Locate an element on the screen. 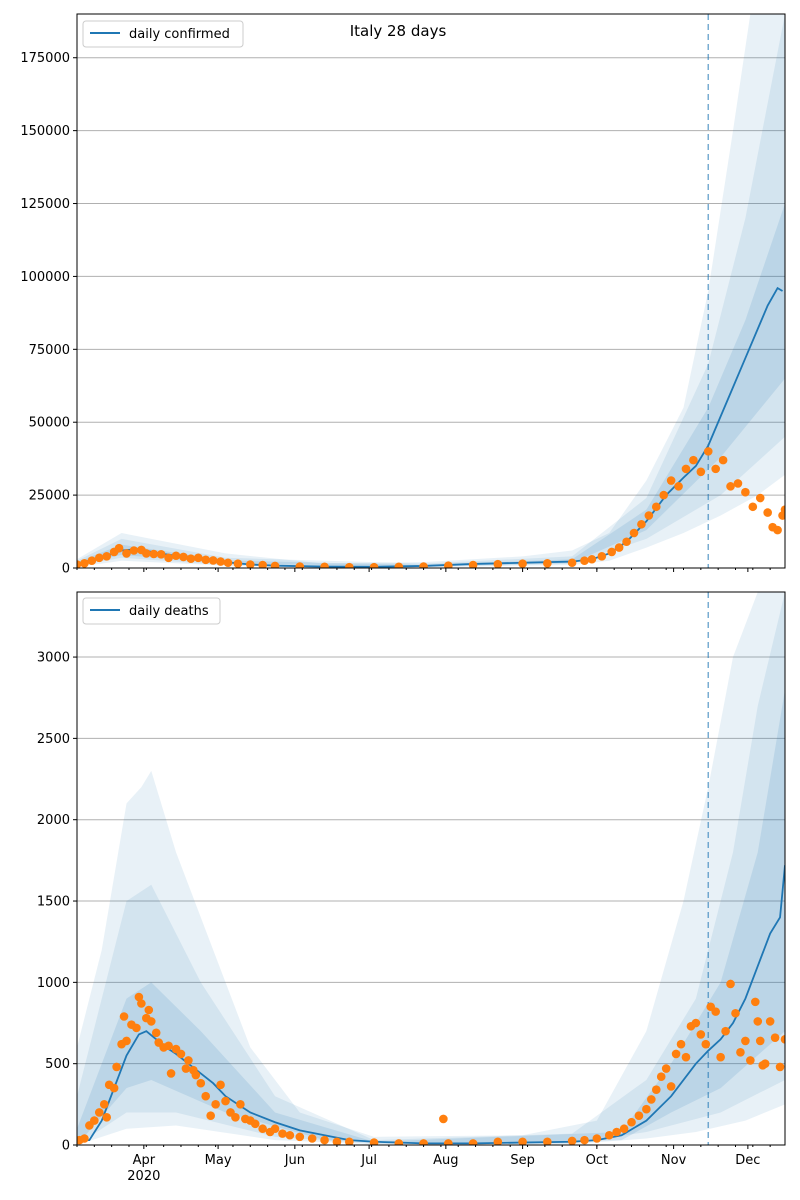  y-tick-label: 25000 is located at coordinates (49, 496).